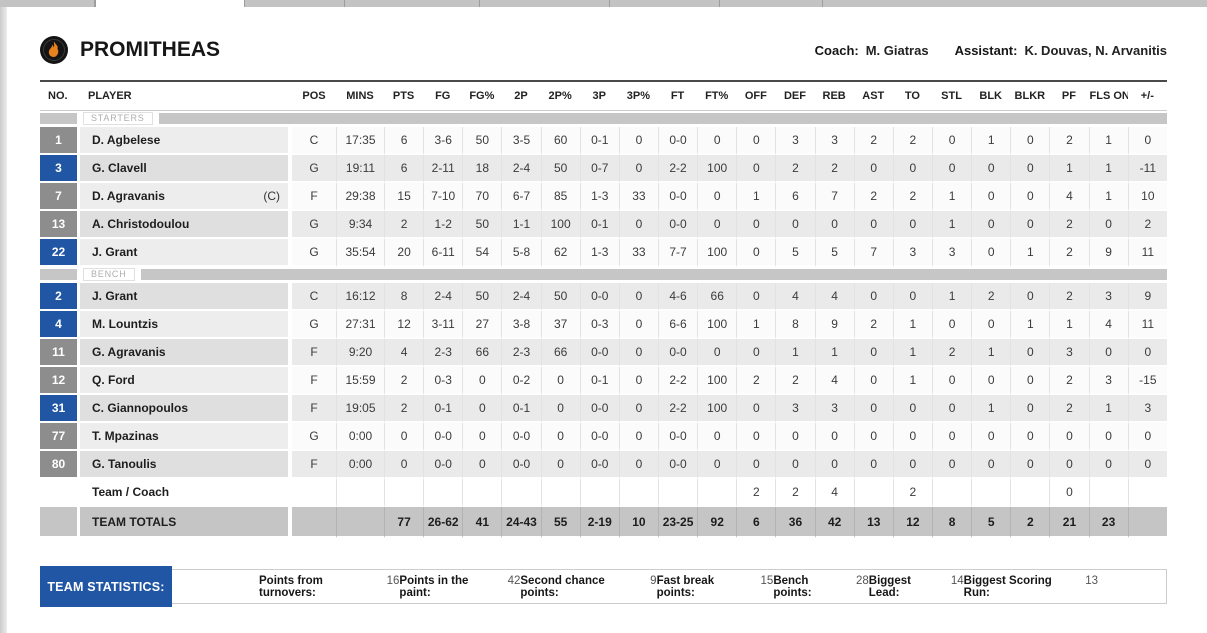 The image size is (1207, 633). I want to click on player-name: D. Agbelese, so click(186, 141).